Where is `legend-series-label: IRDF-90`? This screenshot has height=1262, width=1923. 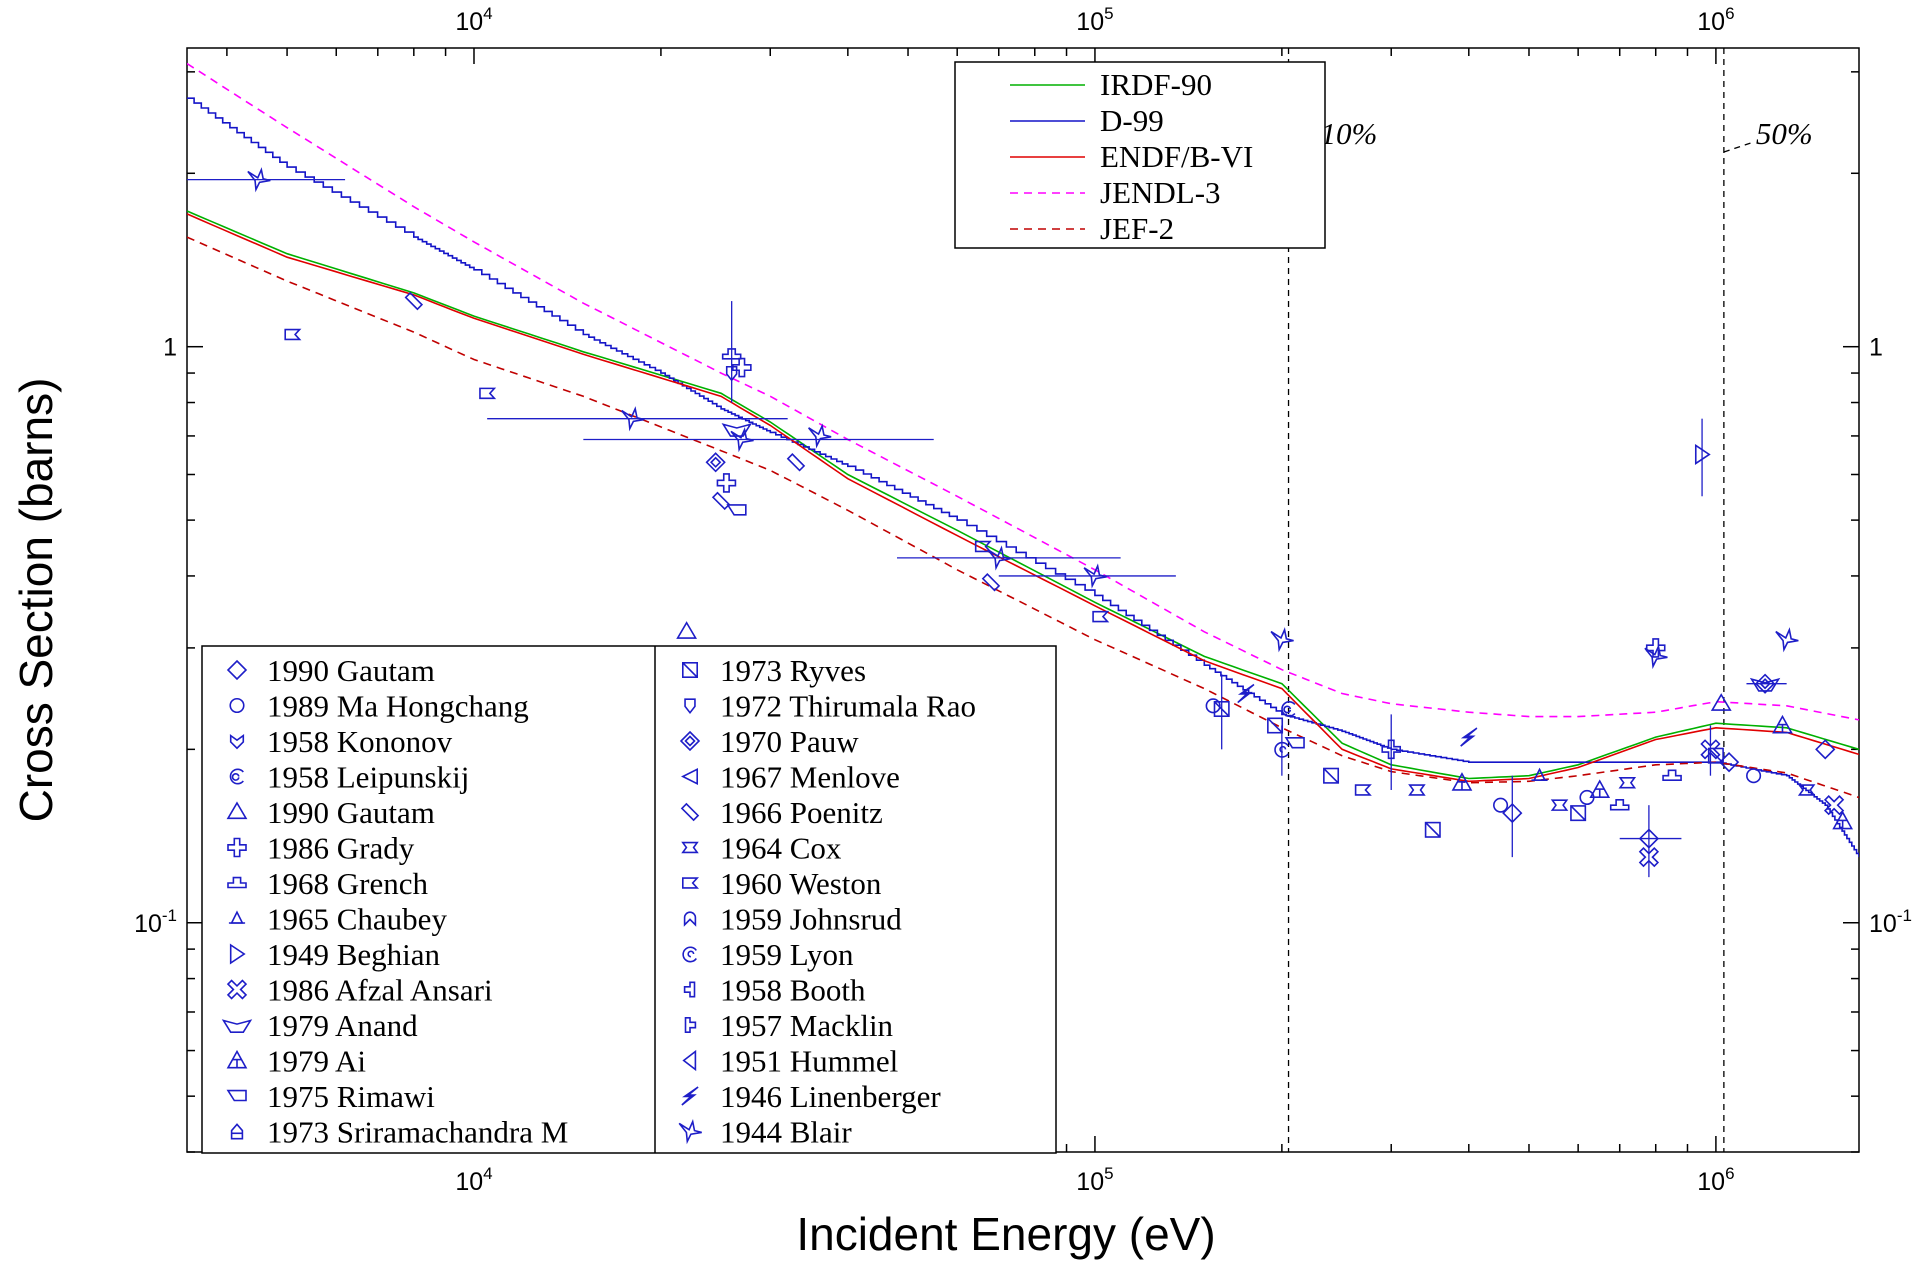 legend-series-label: IRDF-90 is located at coordinates (1156, 84).